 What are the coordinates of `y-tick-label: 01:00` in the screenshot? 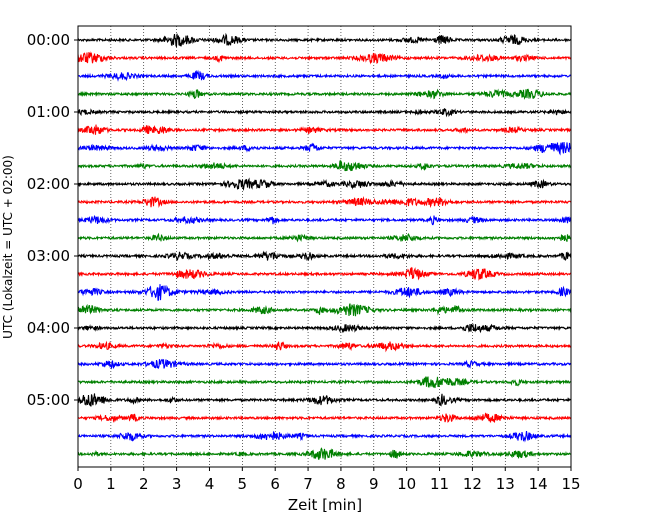 It's located at (48, 112).